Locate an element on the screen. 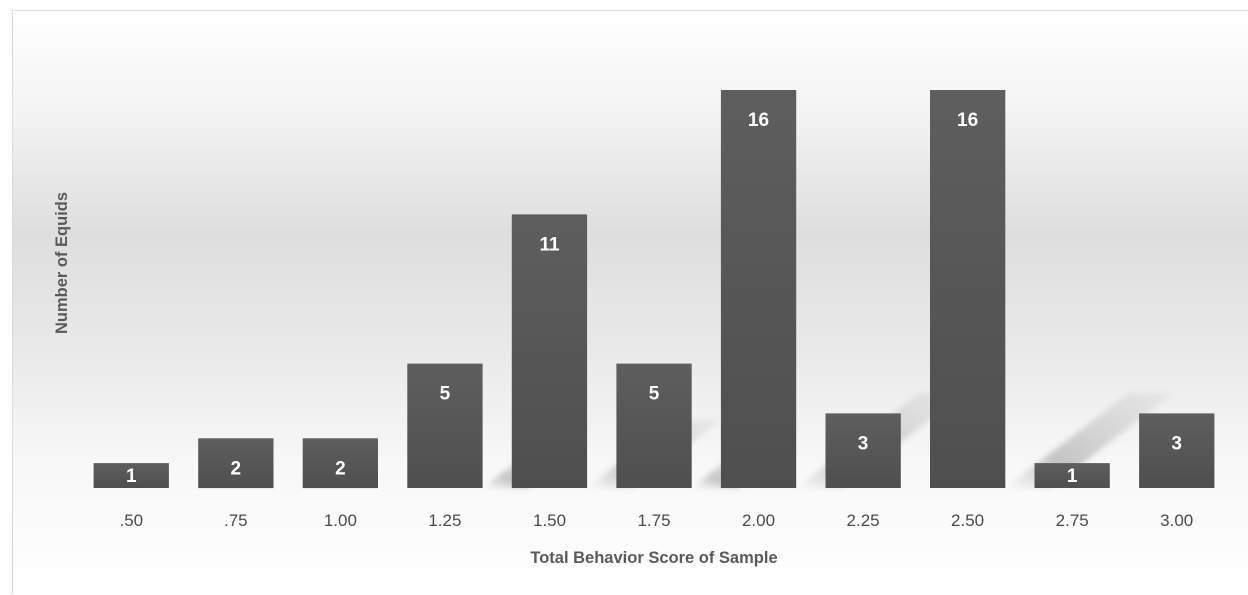  x-tick-label: 1.00 is located at coordinates (340, 520).